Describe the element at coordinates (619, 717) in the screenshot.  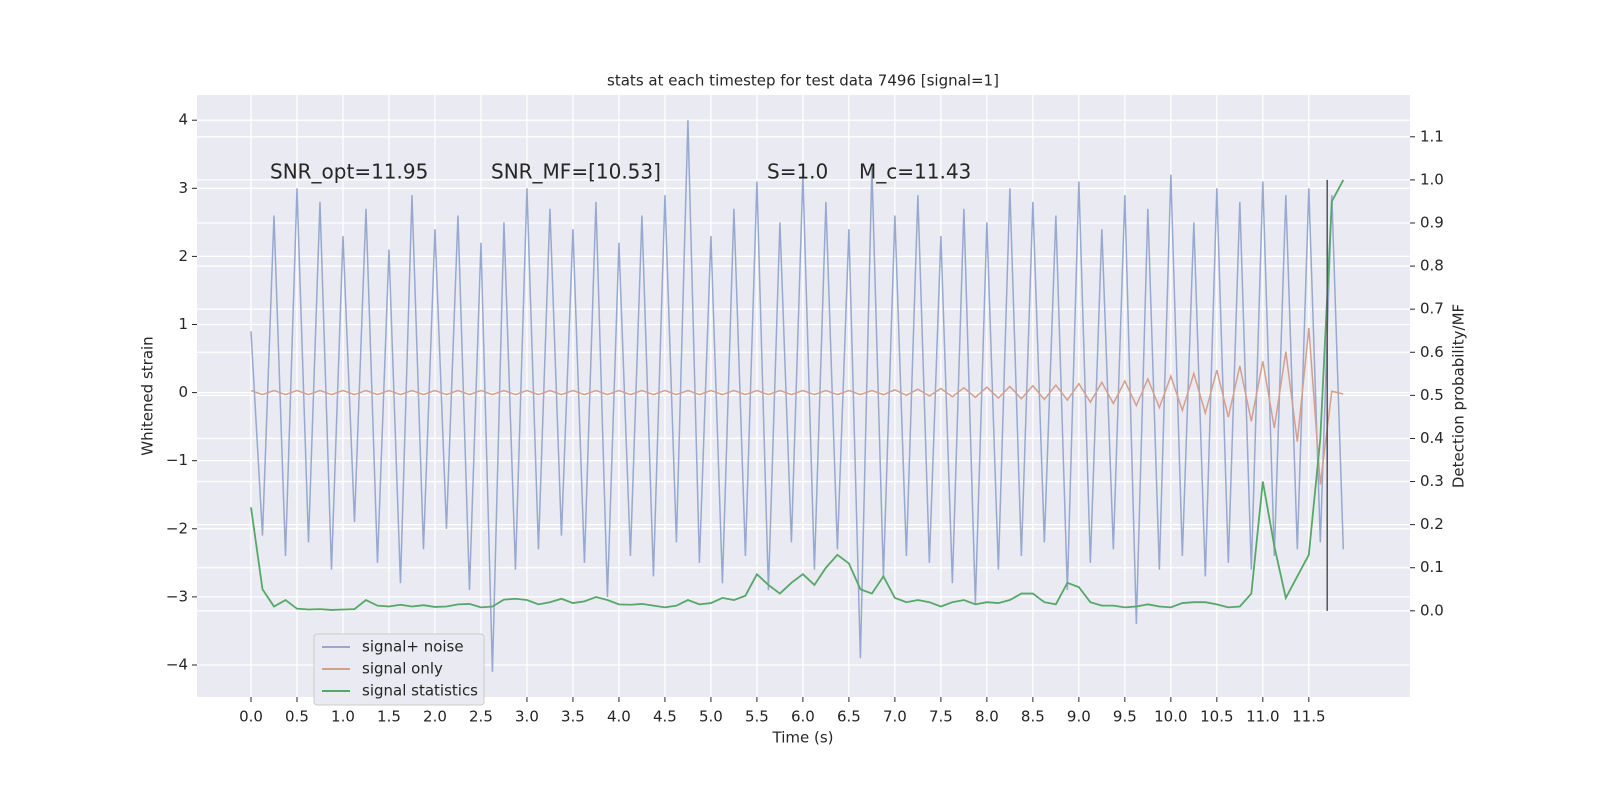
I see `x-tick-label: 4.0` at that location.